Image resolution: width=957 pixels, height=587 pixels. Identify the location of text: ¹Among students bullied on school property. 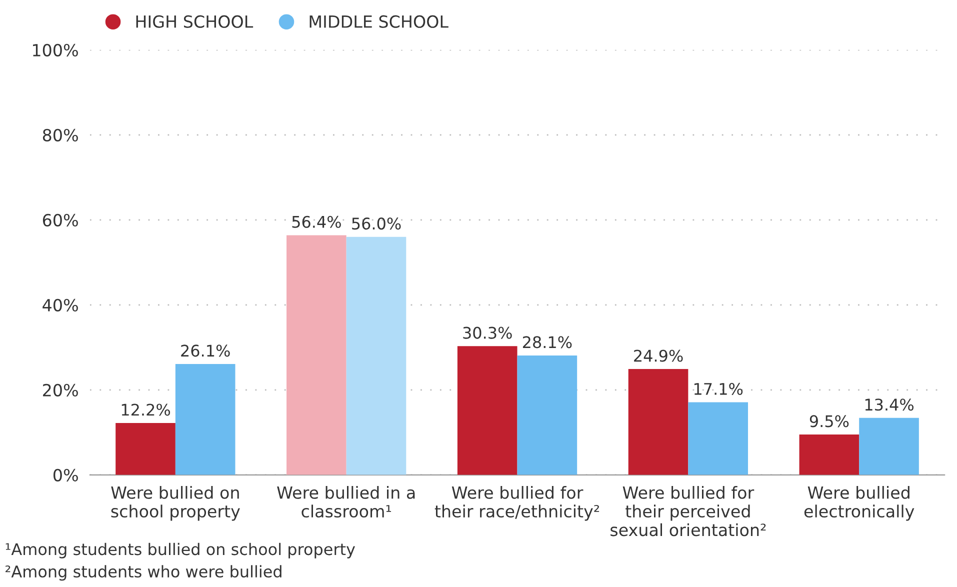
(181, 550).